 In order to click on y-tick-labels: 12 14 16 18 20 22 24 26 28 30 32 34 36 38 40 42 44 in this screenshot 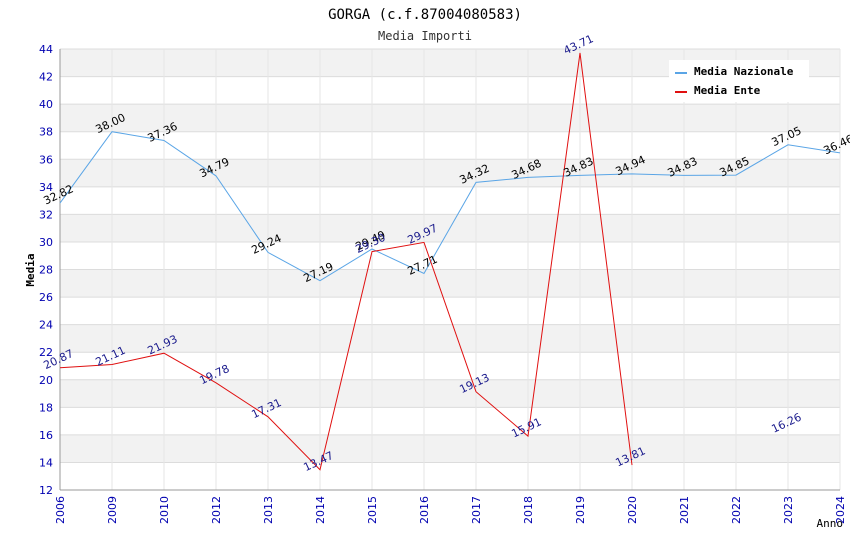, I will do `click(46, 270)`.